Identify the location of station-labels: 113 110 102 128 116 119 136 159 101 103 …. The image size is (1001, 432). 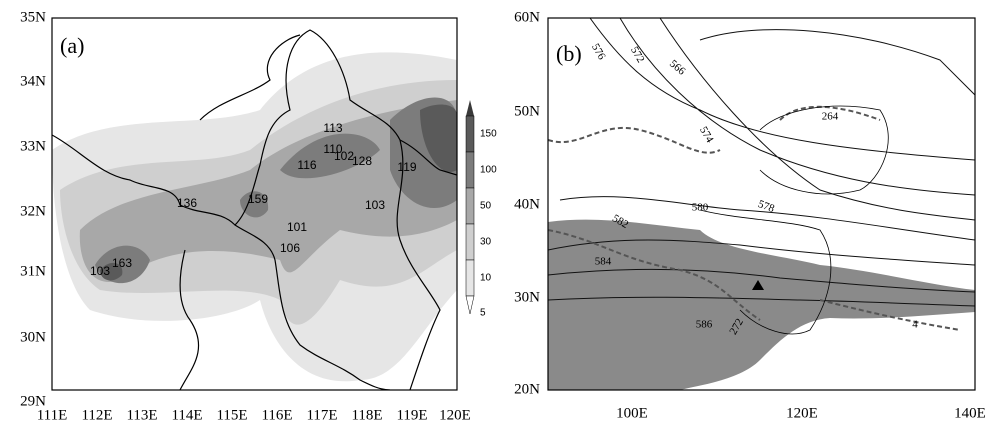
(253, 199).